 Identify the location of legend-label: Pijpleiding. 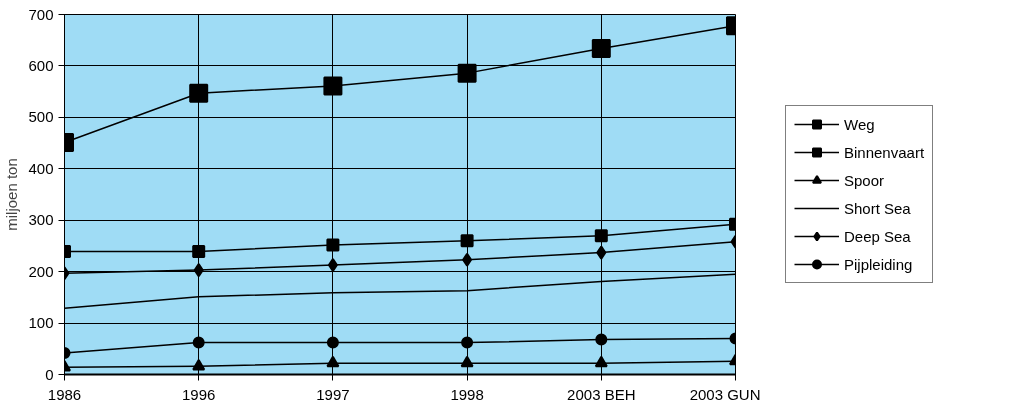
(878, 264).